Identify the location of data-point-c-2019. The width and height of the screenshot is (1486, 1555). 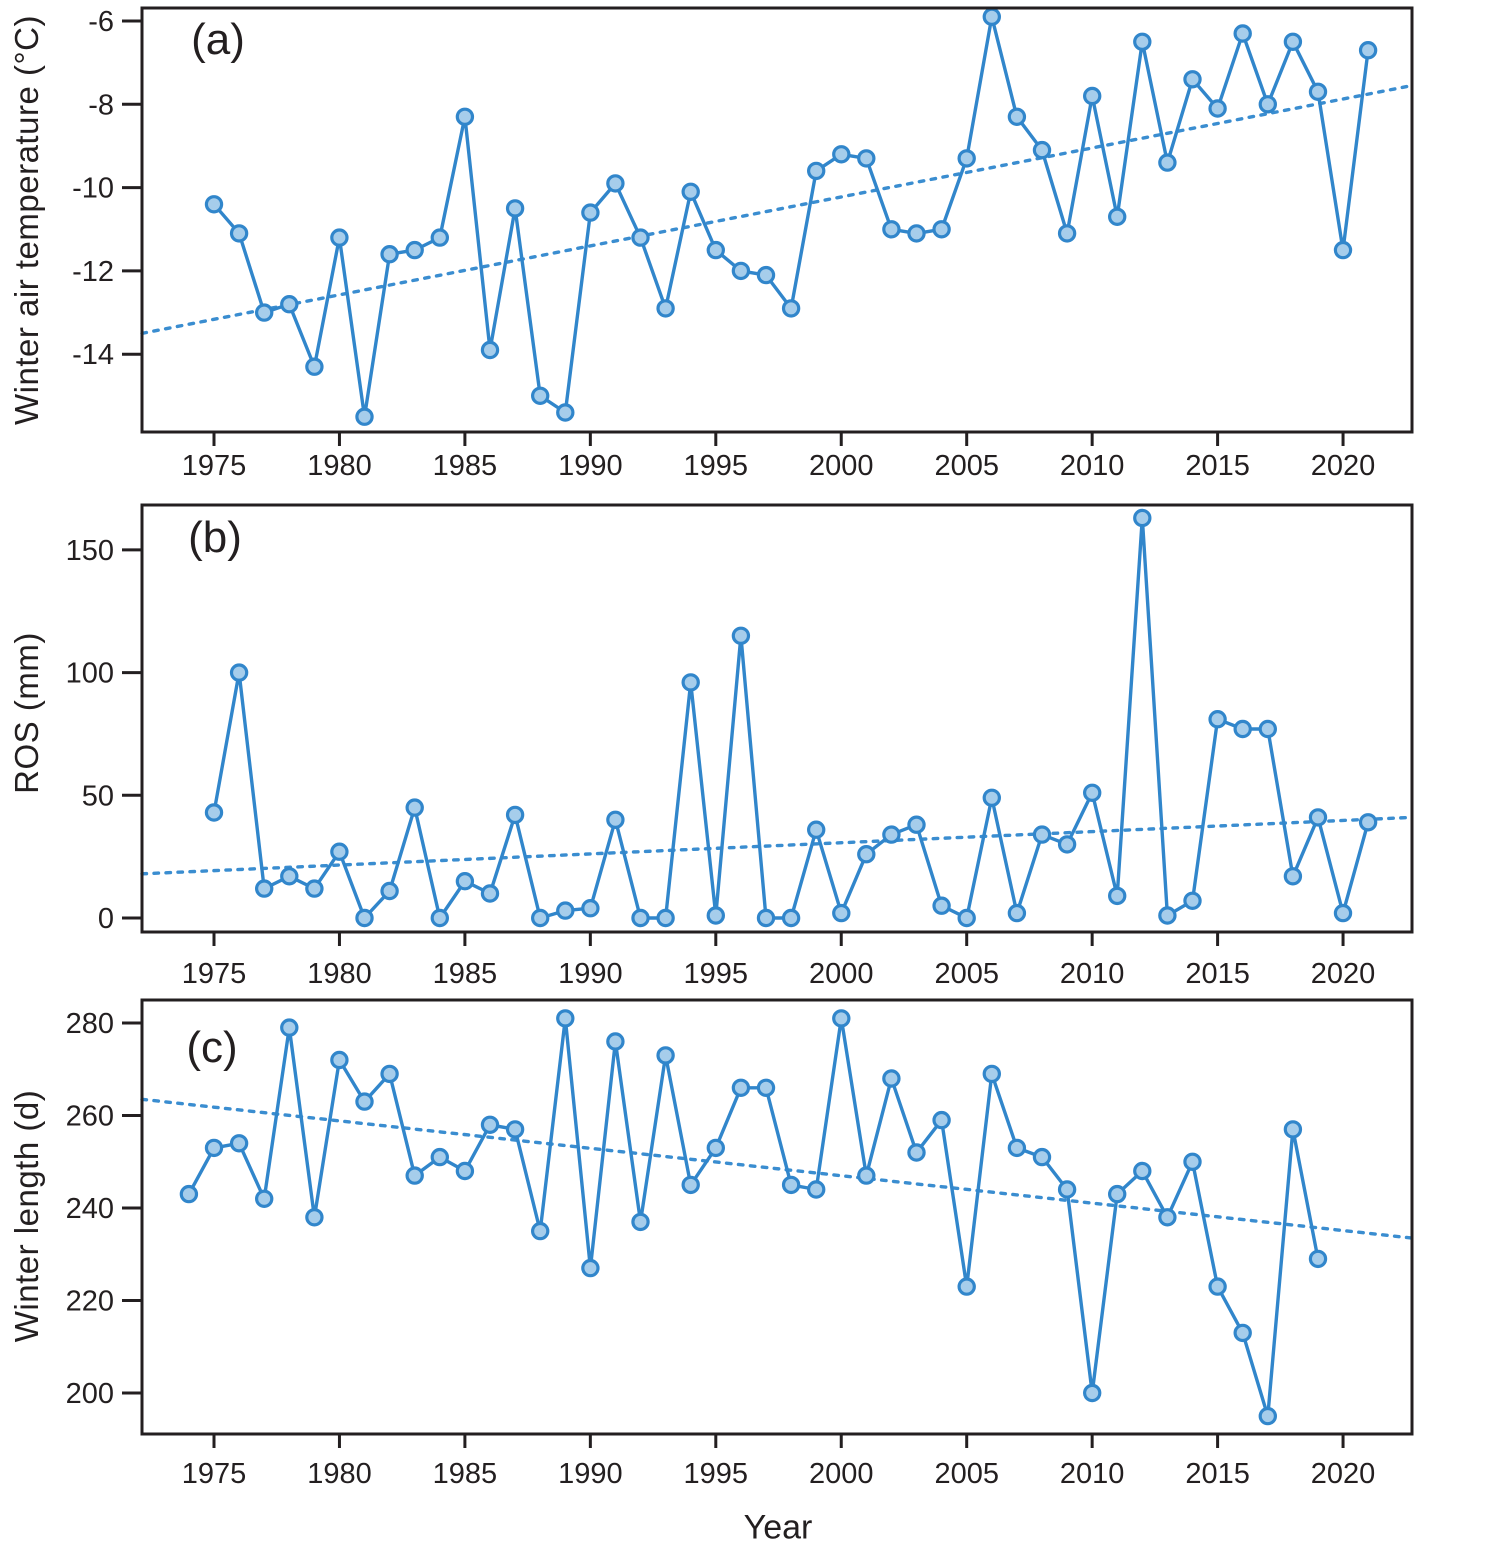
(1318, 1259).